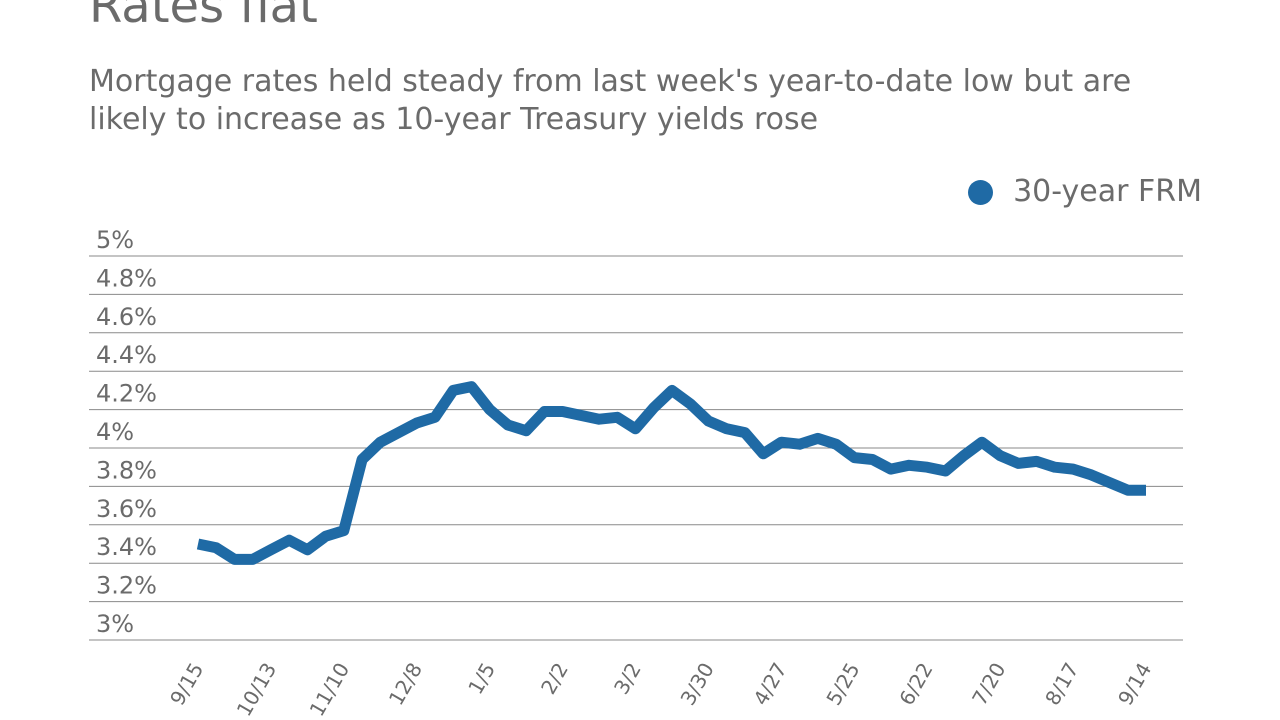 The width and height of the screenshot is (1280, 720). I want to click on legend-dot-icon, so click(981, 192).